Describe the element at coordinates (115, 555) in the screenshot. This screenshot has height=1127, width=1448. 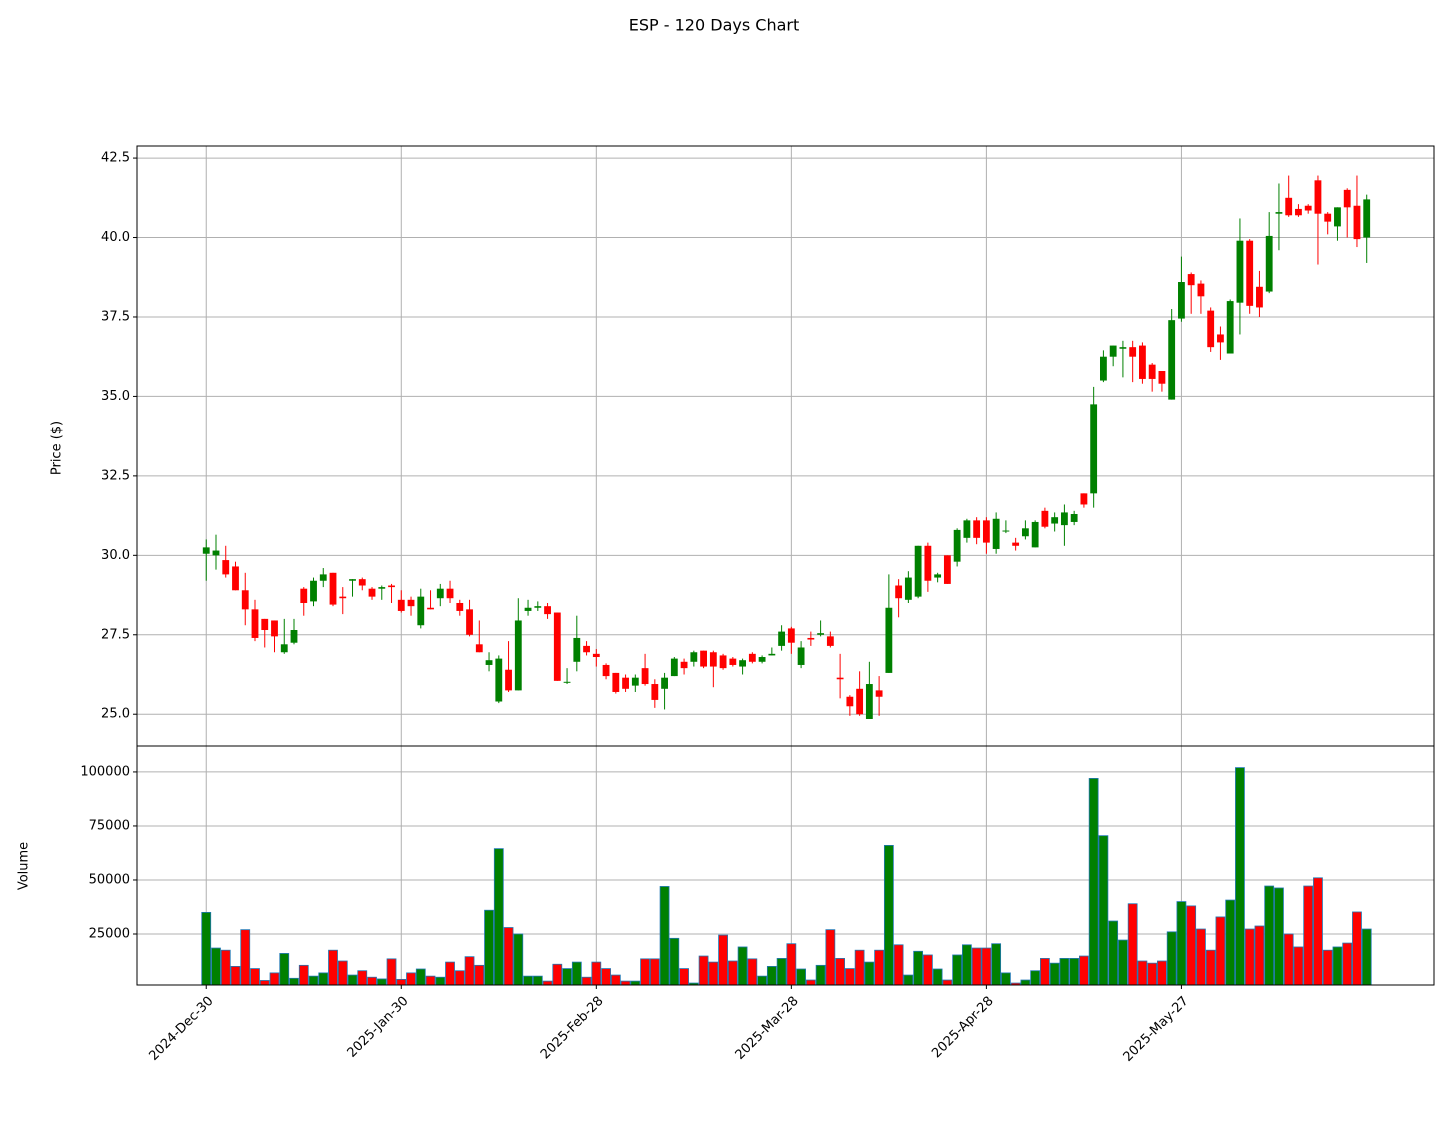
I see `y-tick-label: 30.0` at that location.